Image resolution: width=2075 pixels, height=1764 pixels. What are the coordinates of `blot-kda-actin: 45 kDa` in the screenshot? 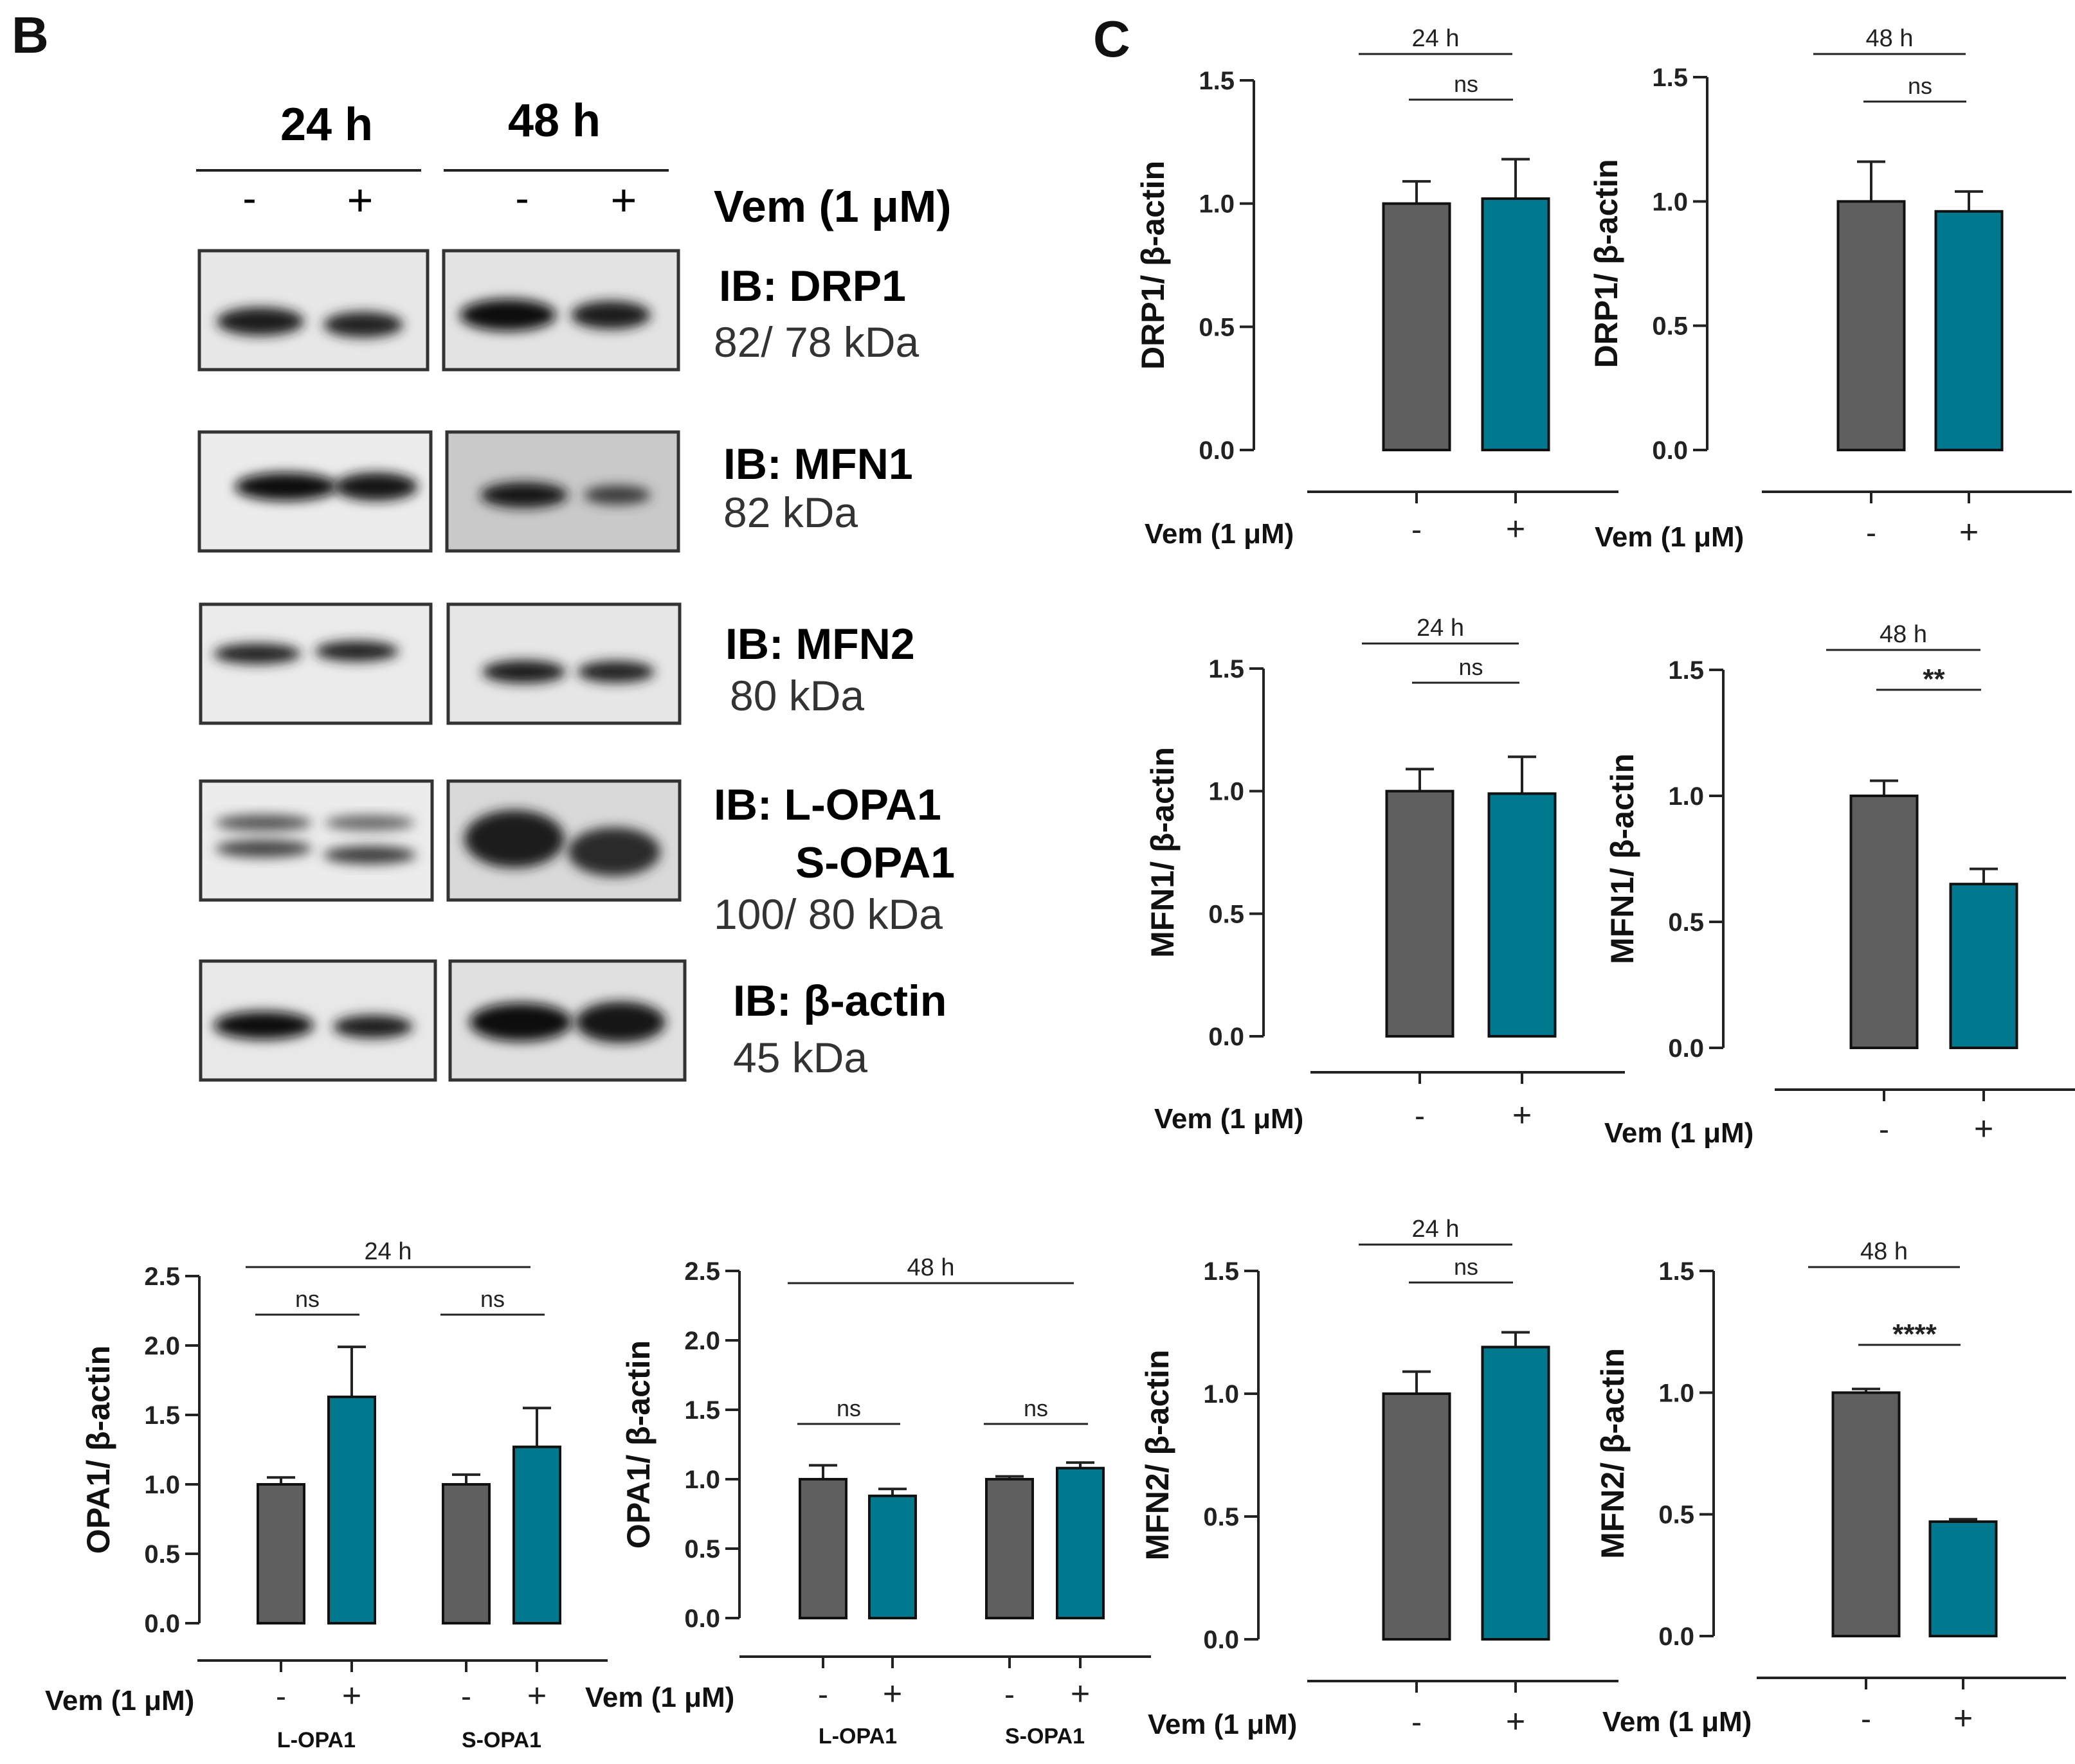 It's located at (800, 1057).